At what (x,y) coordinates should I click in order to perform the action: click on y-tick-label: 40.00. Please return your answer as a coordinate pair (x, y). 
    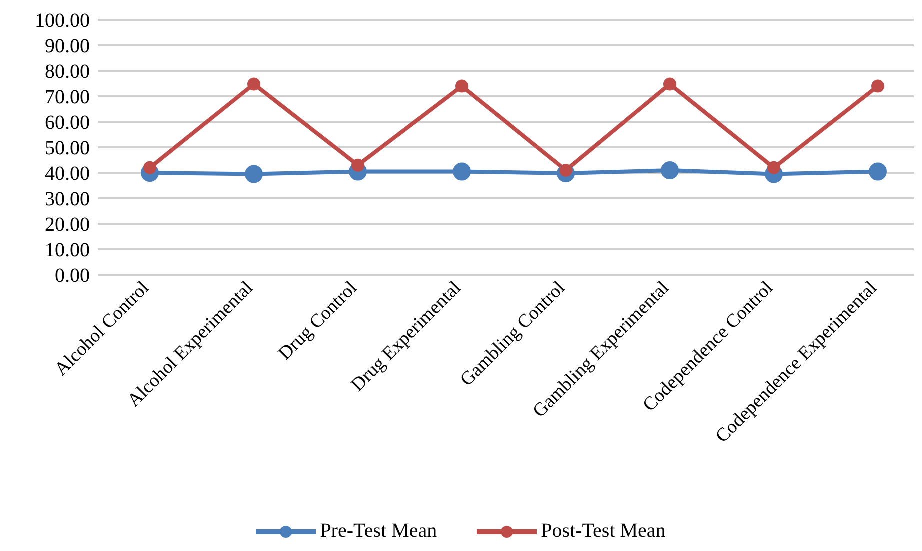
    Looking at the image, I should click on (67, 174).